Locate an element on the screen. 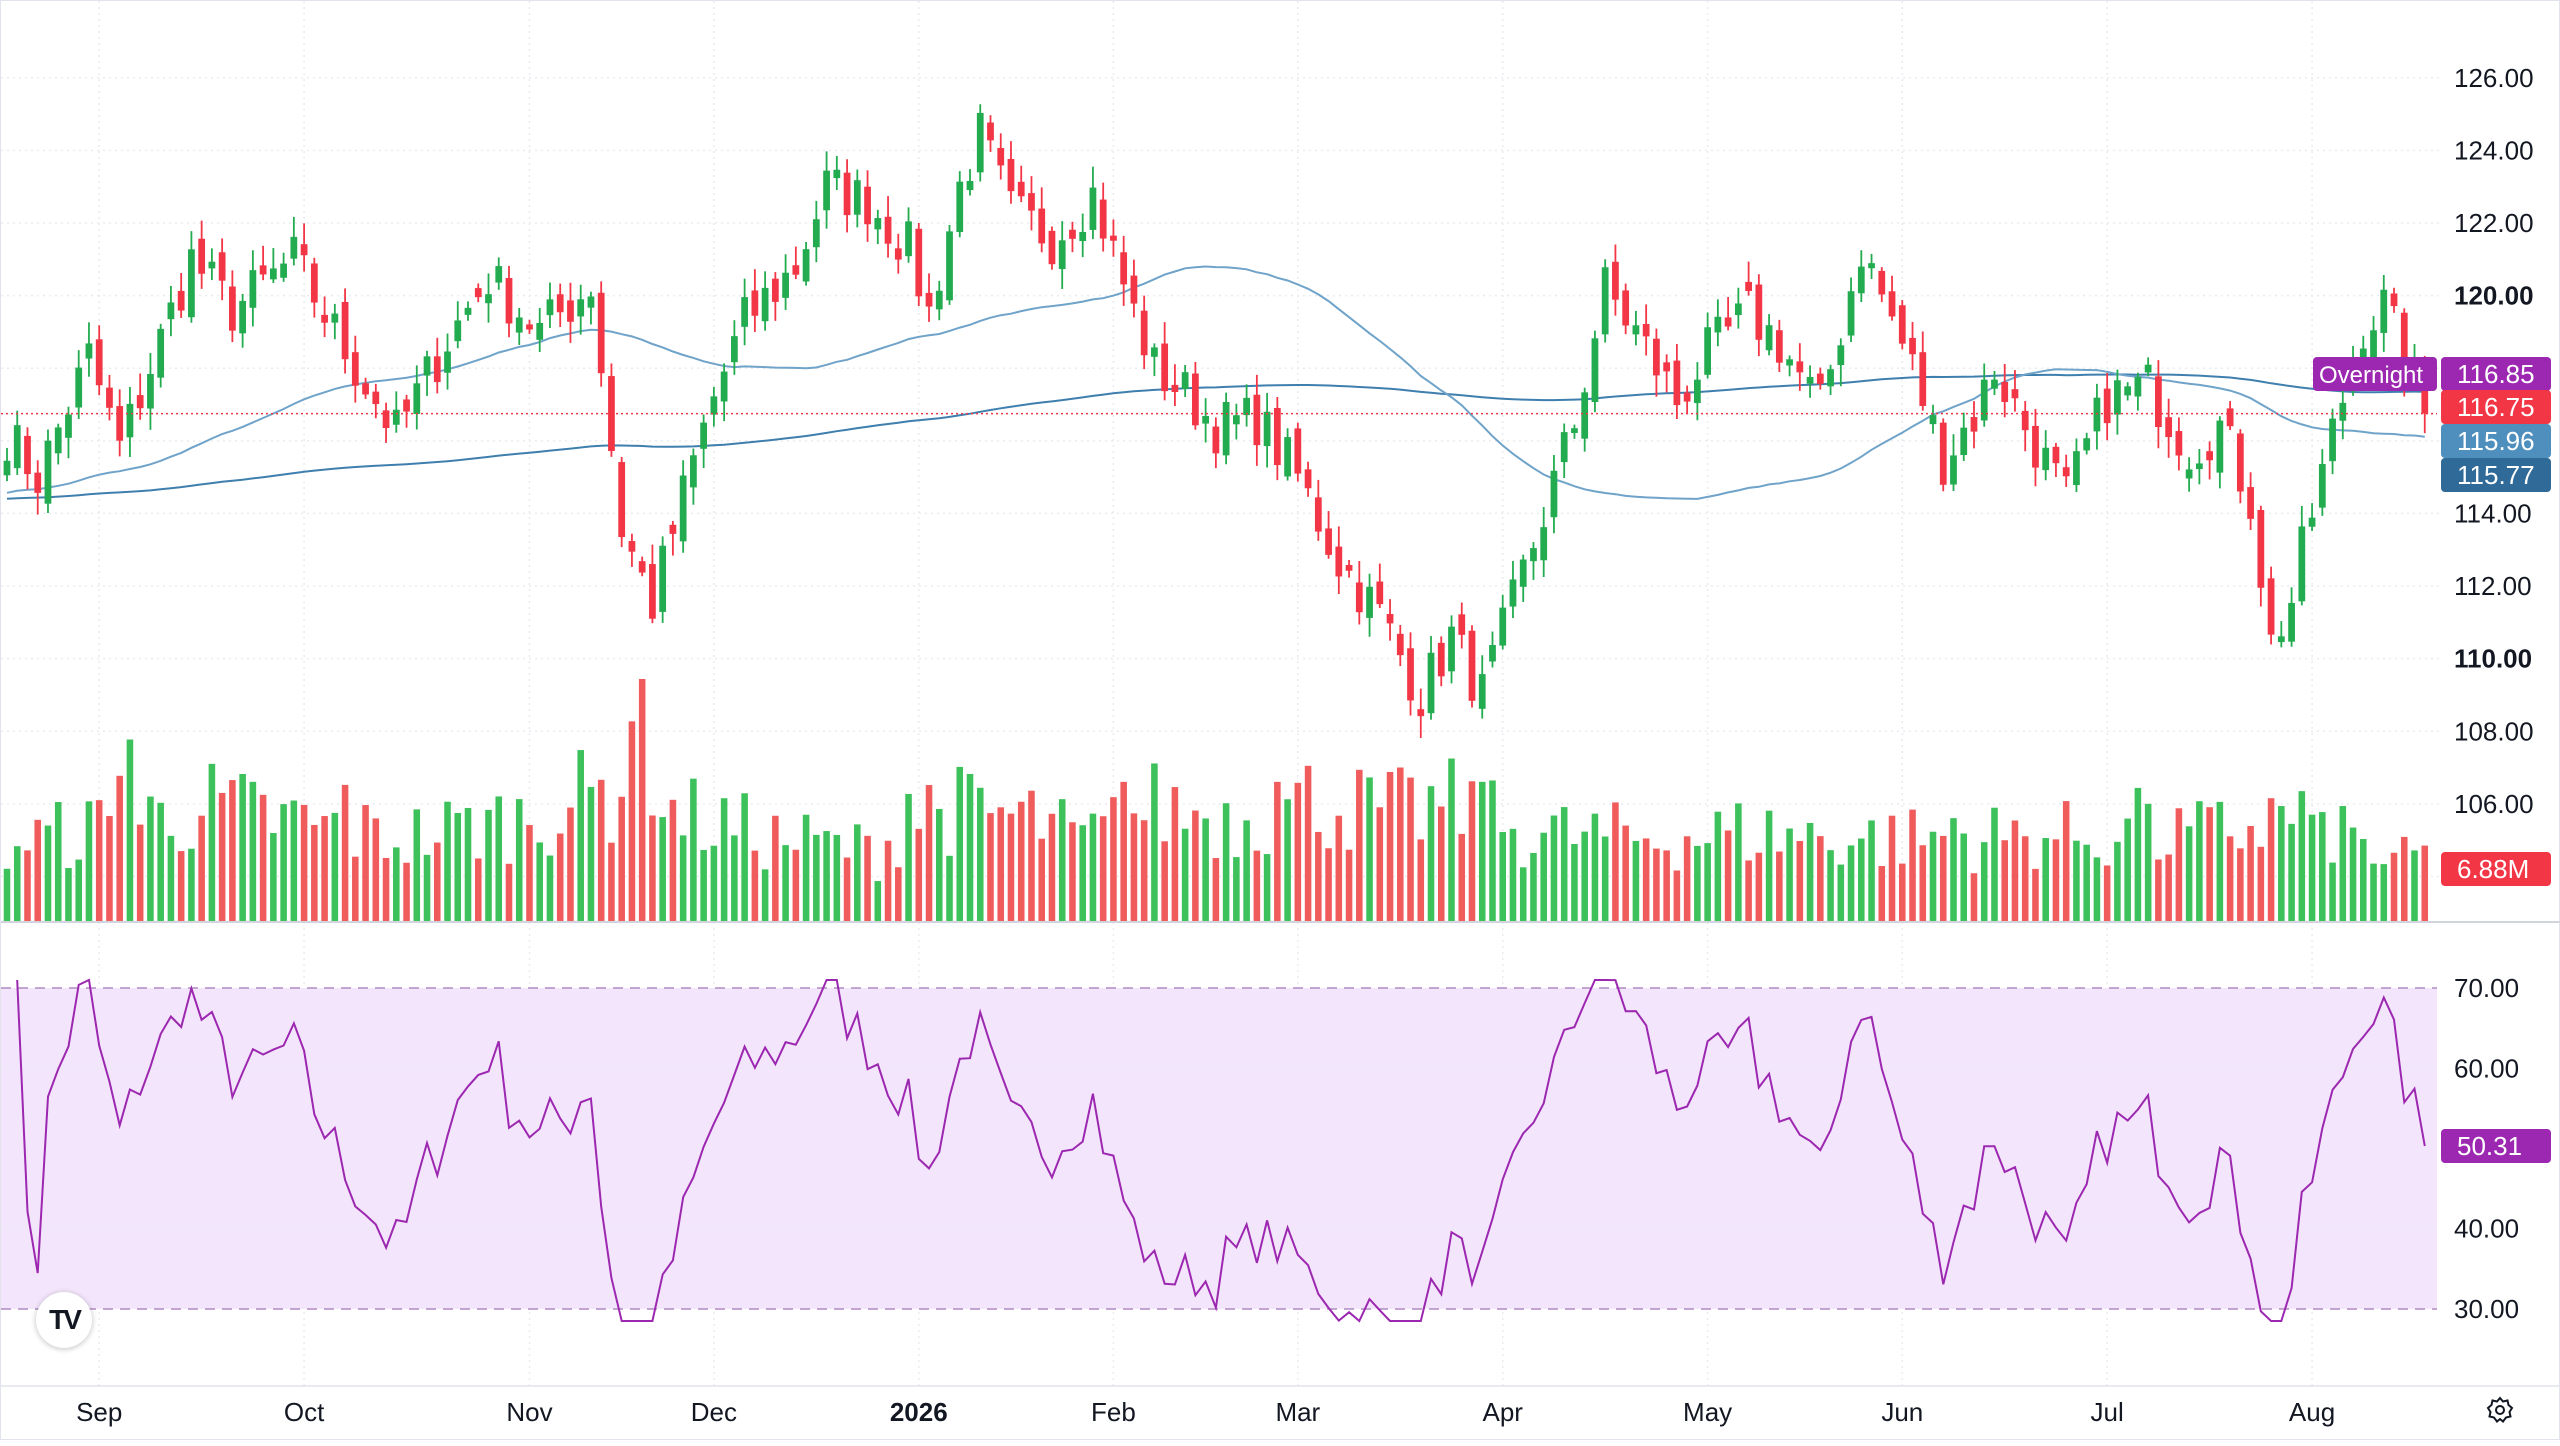 The height and width of the screenshot is (1446, 2560). gear-icon is located at coordinates (2500, 1410).